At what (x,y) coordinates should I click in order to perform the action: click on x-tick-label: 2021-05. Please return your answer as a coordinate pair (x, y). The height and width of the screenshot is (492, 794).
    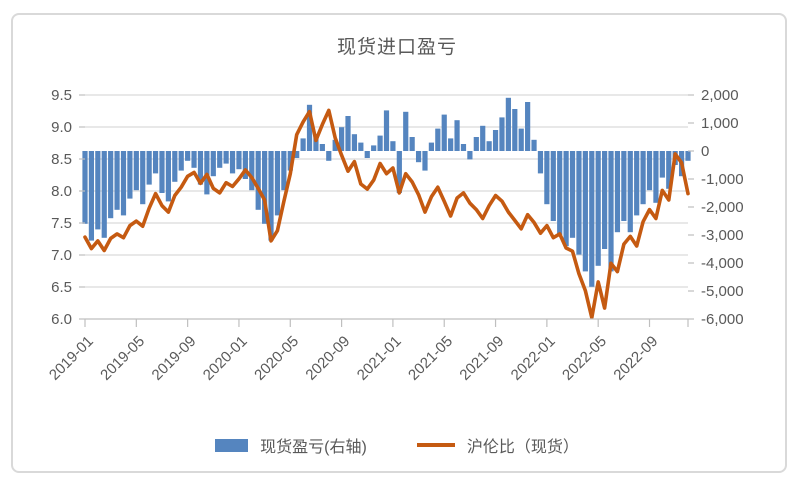
    Looking at the image, I should click on (430, 358).